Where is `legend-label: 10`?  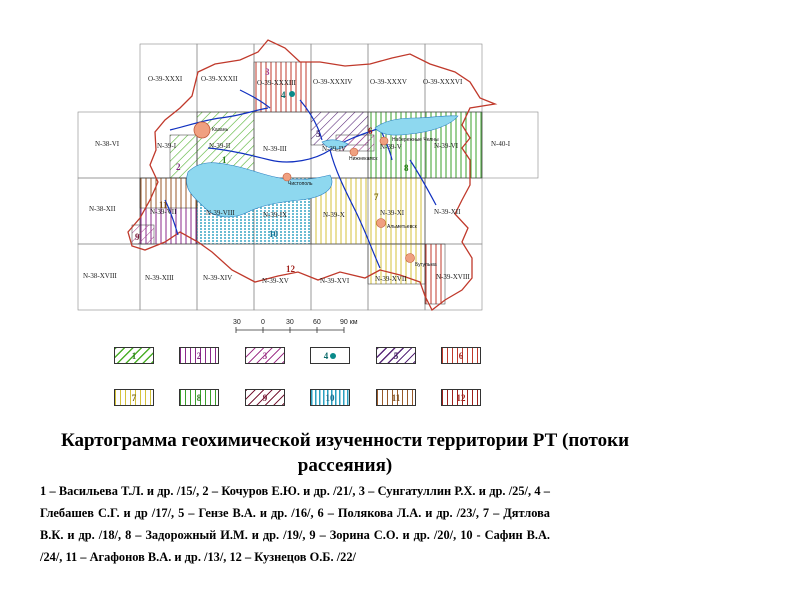
legend-label: 10 is located at coordinates (330, 397).